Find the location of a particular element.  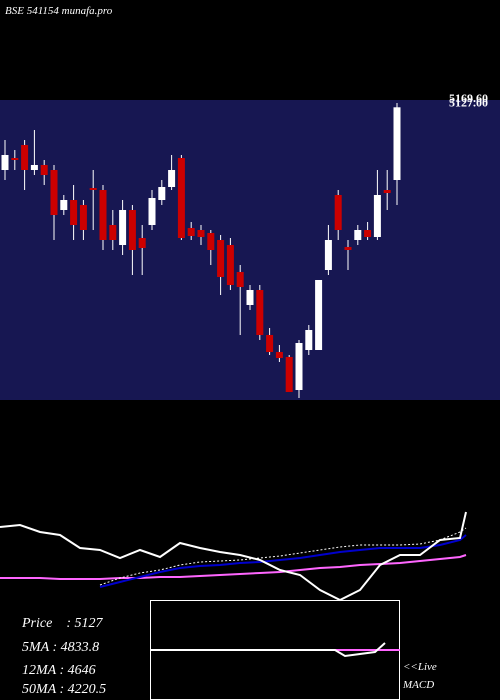

price-label: 5169.60 is located at coordinates (468, 98).